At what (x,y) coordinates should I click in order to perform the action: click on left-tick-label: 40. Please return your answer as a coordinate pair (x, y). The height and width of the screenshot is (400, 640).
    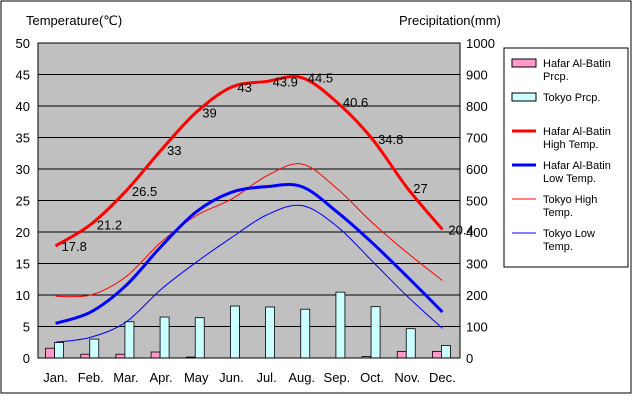
    Looking at the image, I should click on (23, 106).